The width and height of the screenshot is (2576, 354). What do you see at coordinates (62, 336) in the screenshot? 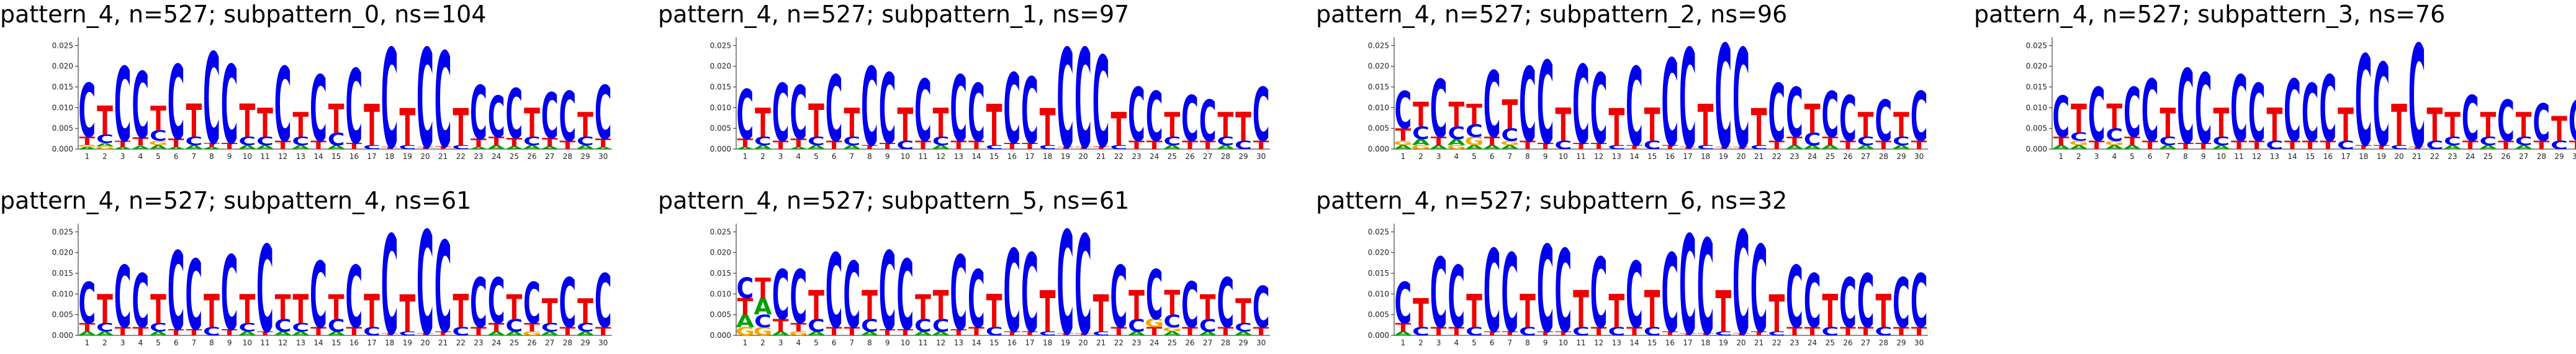
I see `y-tick-label: 0.000` at bounding box center [62, 336].